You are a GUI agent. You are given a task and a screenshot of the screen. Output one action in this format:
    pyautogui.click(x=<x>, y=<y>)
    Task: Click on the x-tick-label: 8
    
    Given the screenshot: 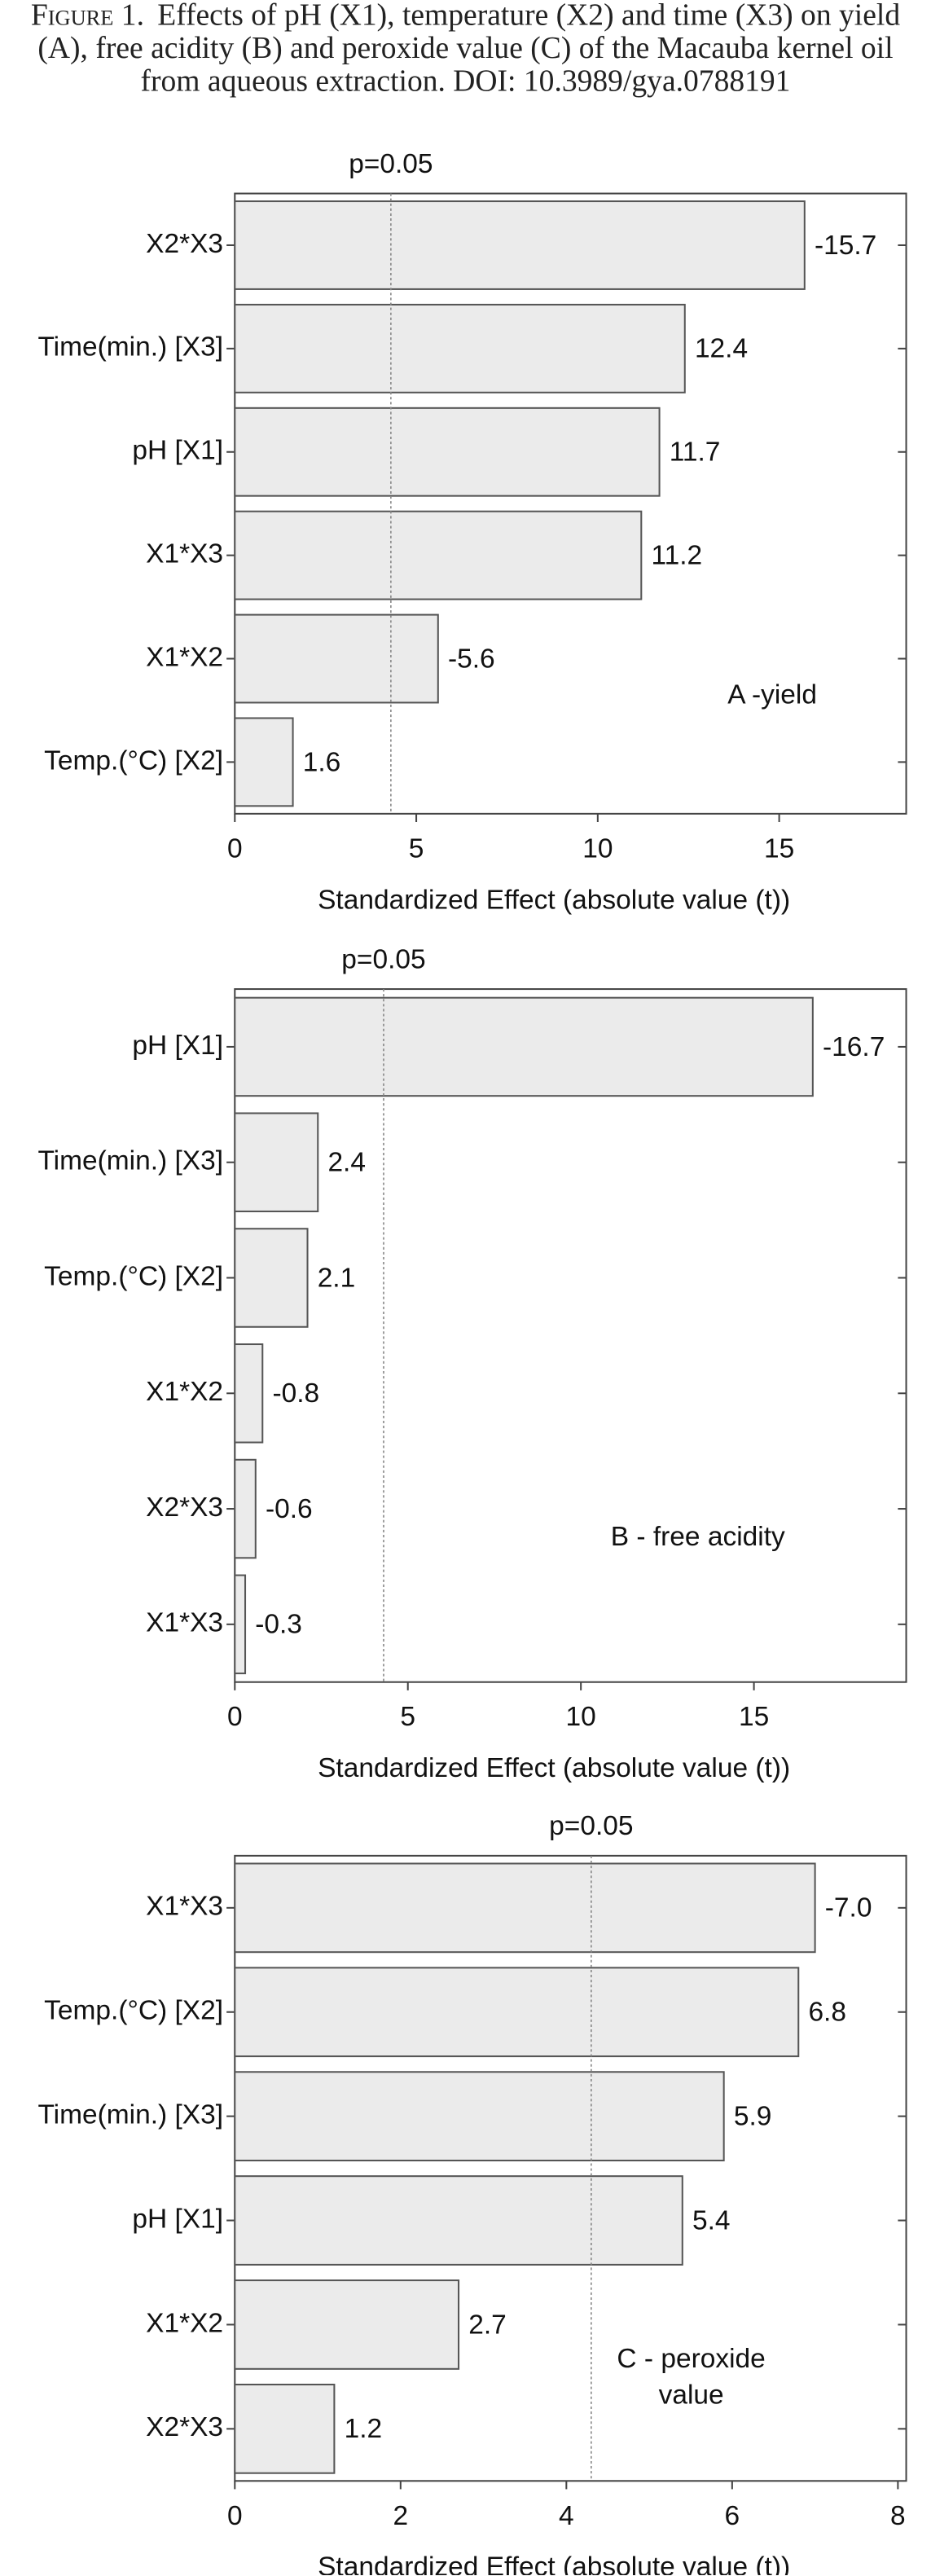 What is the action you would take?
    pyautogui.click(x=898, y=2516)
    